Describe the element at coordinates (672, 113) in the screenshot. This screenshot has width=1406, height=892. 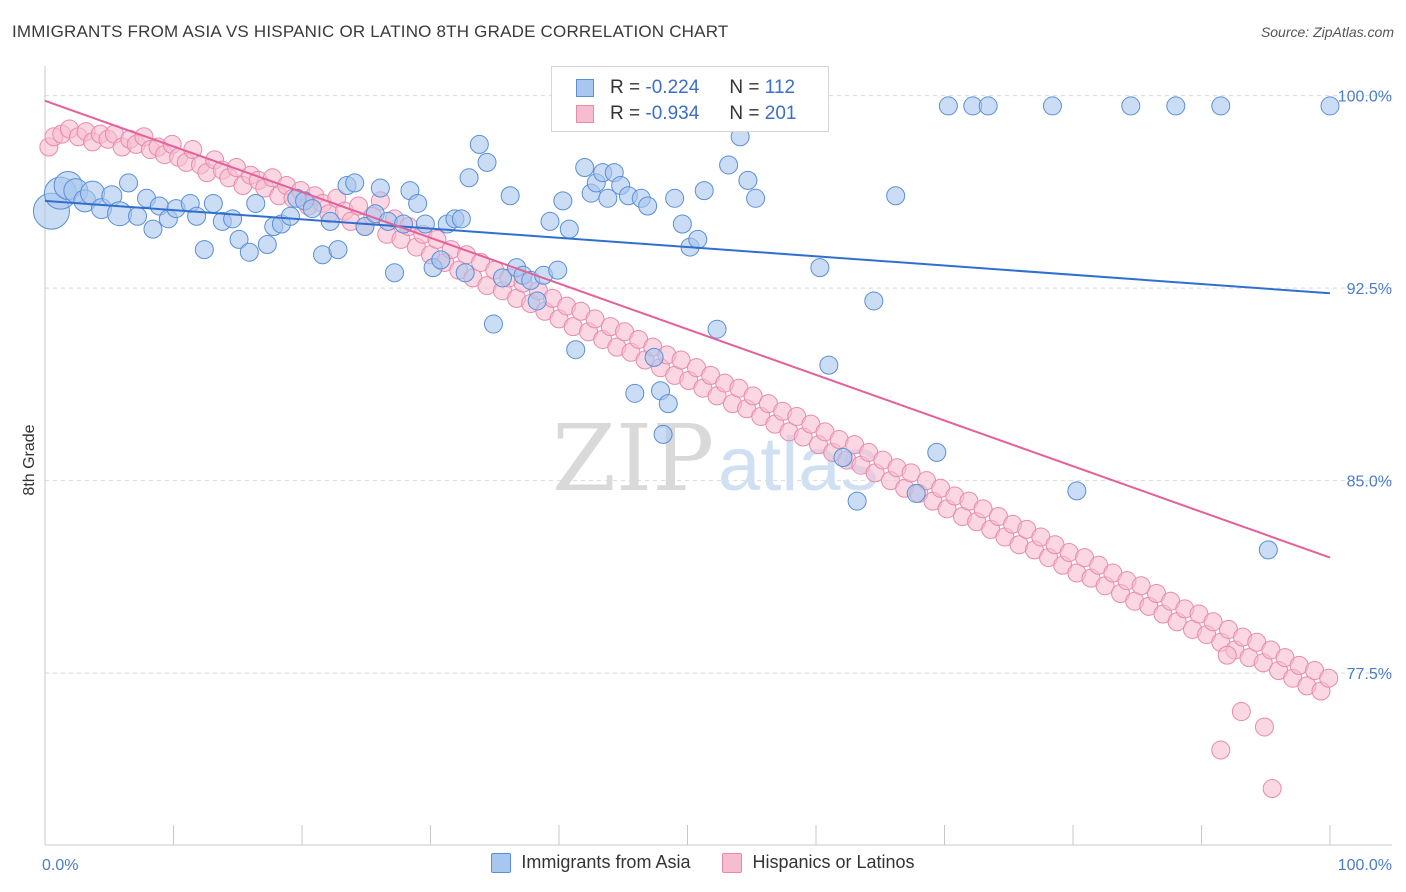
I see `legend-r-value: -0.934` at that location.